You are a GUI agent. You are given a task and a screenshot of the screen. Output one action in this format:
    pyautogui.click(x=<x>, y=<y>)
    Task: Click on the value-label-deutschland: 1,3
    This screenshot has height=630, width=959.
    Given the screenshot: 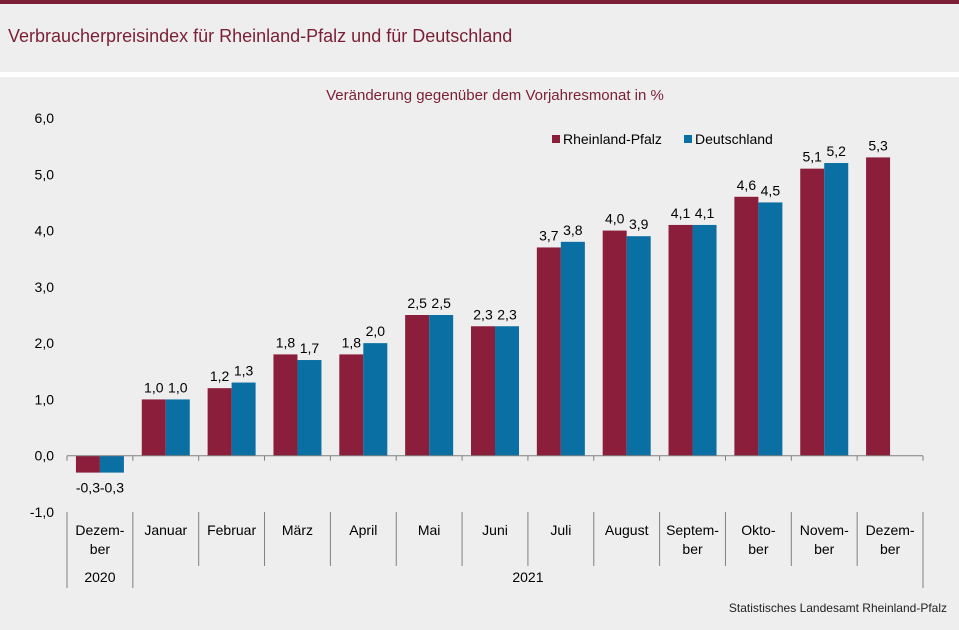 What is the action you would take?
    pyautogui.click(x=244, y=371)
    